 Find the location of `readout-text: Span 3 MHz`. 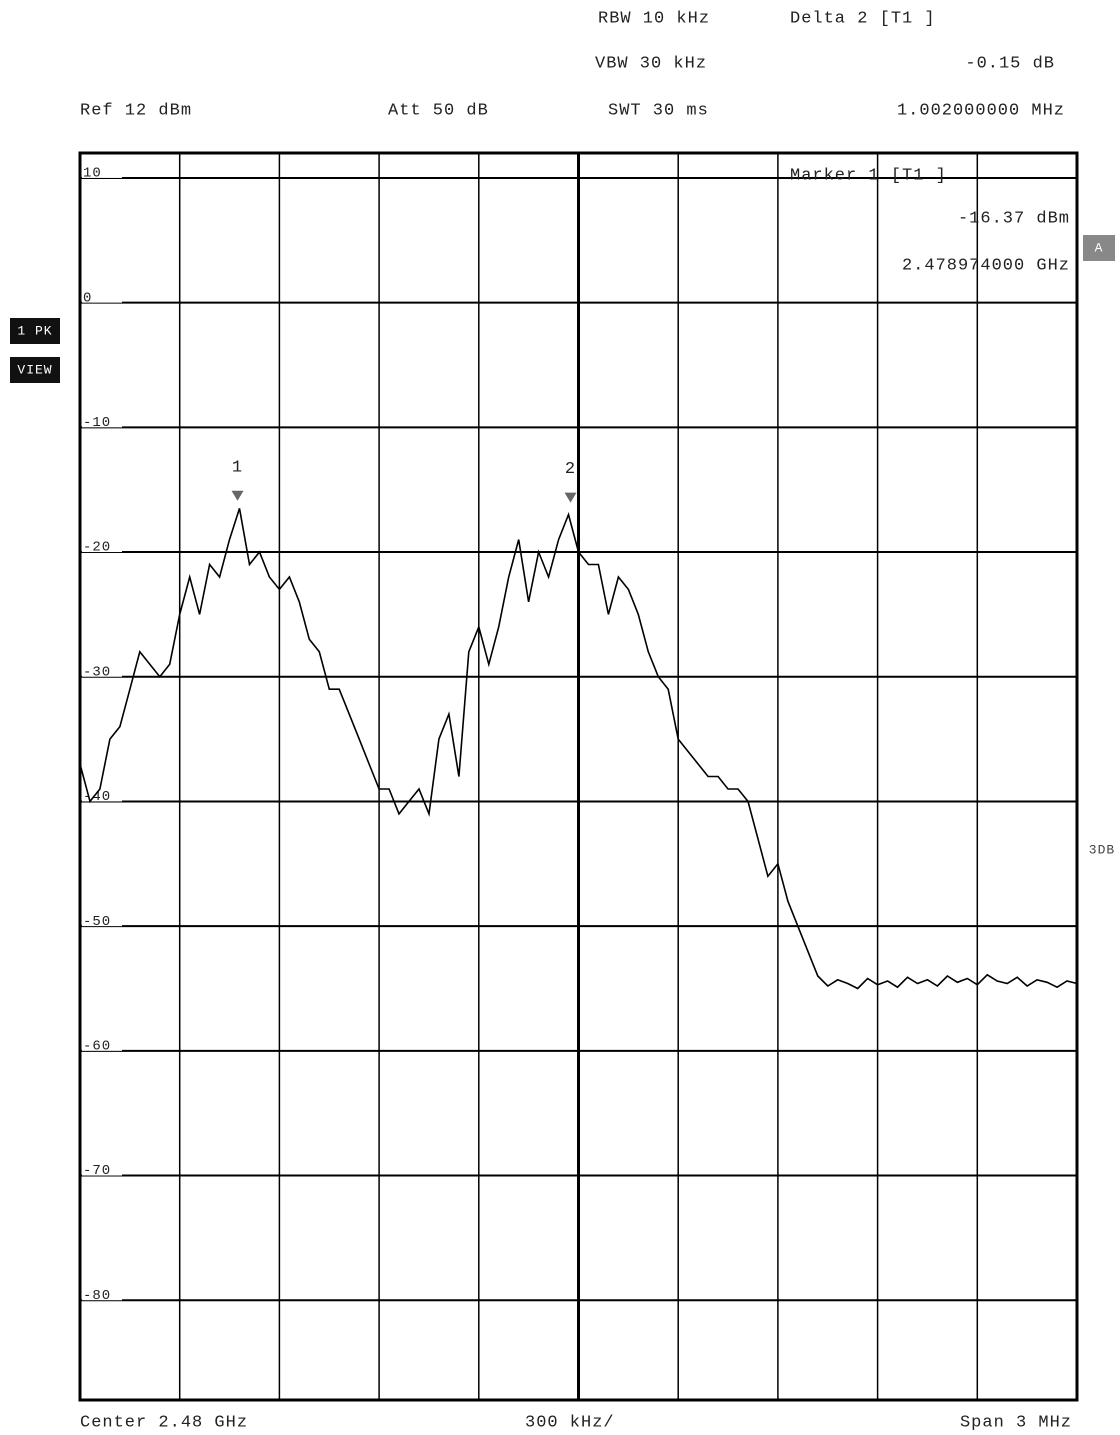

readout-text: Span 3 MHz is located at coordinates (1016, 1422).